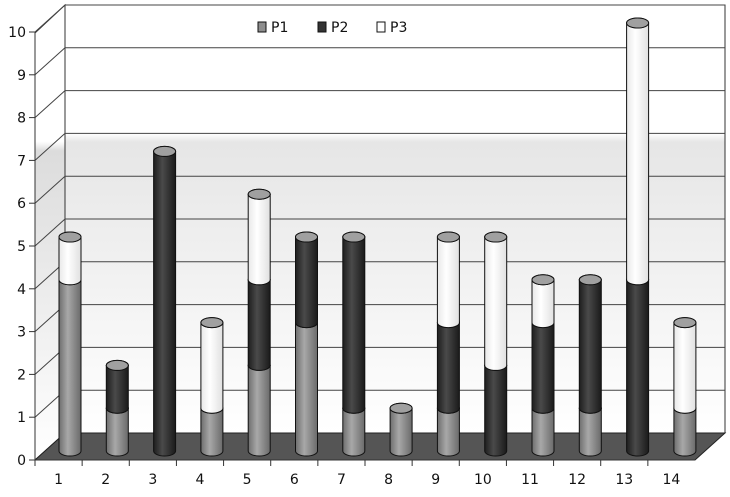 Image resolution: width=730 pixels, height=497 pixels. Describe the element at coordinates (398, 28) in the screenshot. I see `legend-label: P3` at that location.